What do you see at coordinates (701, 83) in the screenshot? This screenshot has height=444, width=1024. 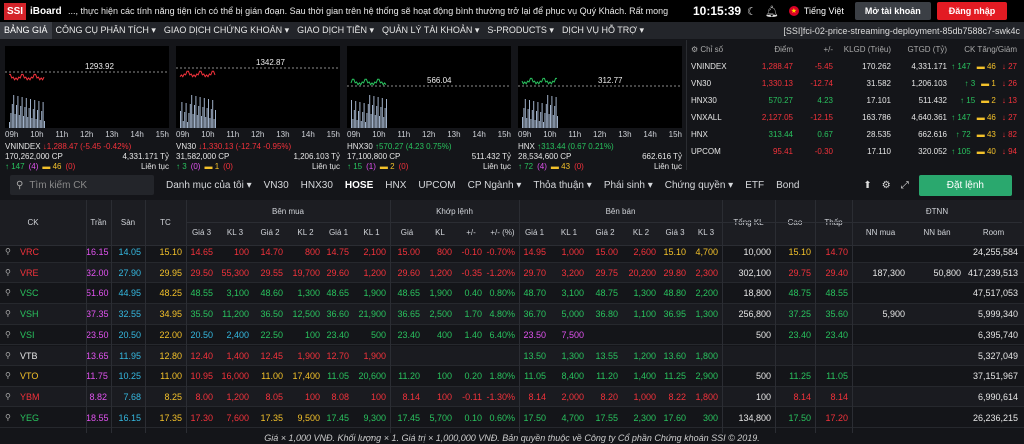 I see `index-name: VN30` at bounding box center [701, 83].